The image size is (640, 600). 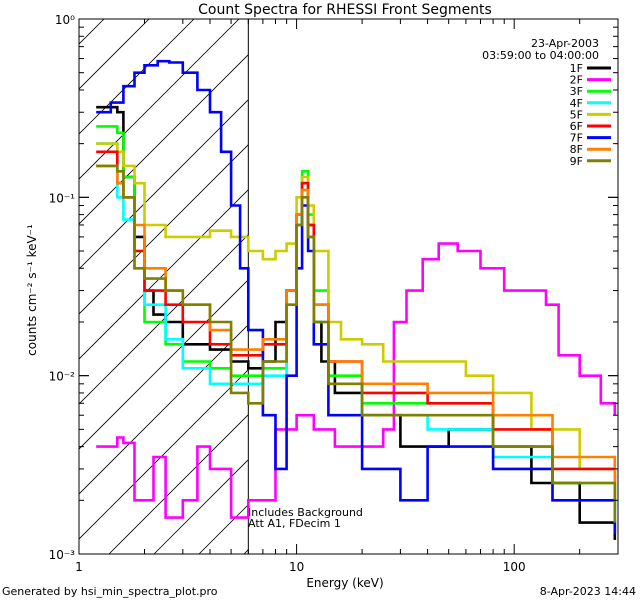 I want to click on date-label: 23-Apr-2003, so click(x=565, y=43).